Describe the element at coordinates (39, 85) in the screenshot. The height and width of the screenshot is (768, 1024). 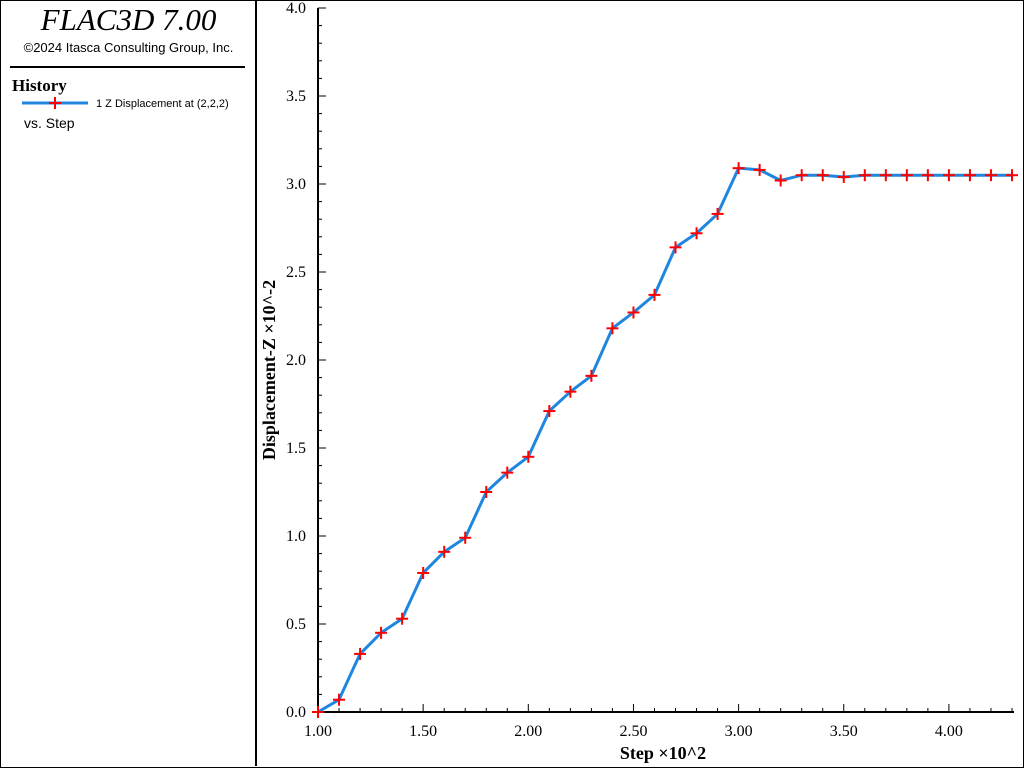
I see `history-section-title: History` at that location.